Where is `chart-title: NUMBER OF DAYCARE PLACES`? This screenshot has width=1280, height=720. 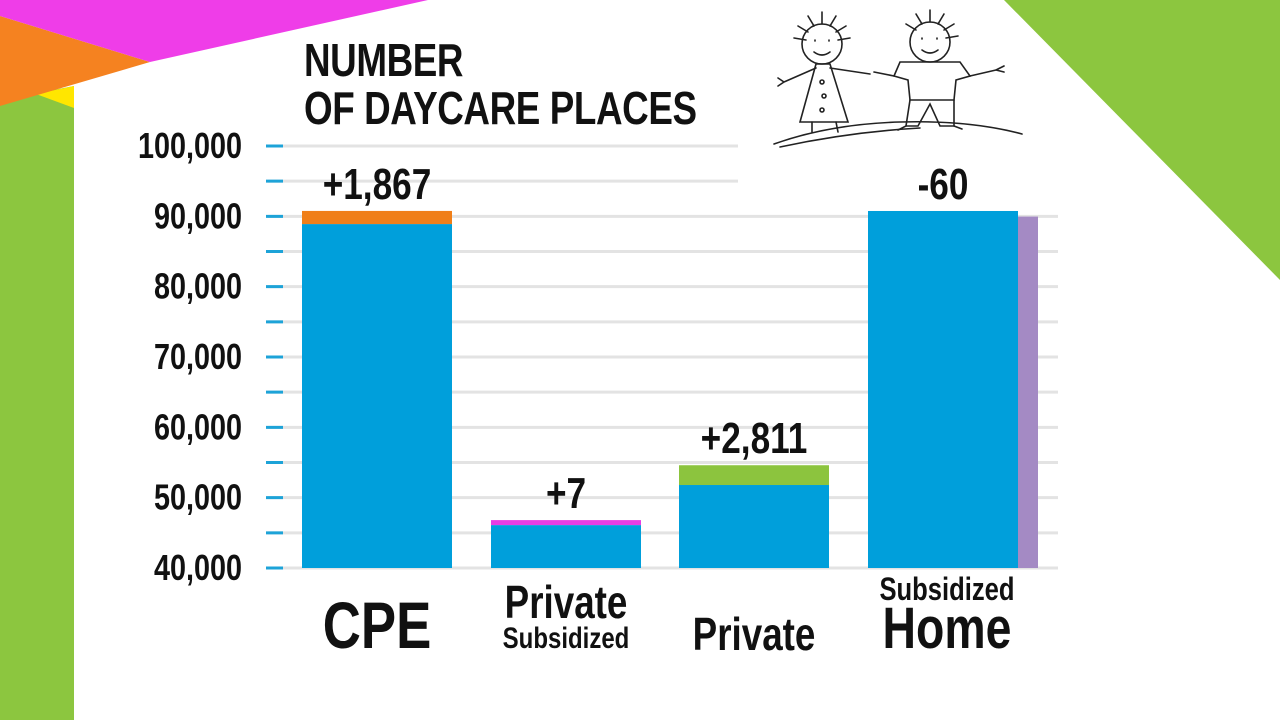 chart-title: NUMBER OF DAYCARE PLACES is located at coordinates (500, 84).